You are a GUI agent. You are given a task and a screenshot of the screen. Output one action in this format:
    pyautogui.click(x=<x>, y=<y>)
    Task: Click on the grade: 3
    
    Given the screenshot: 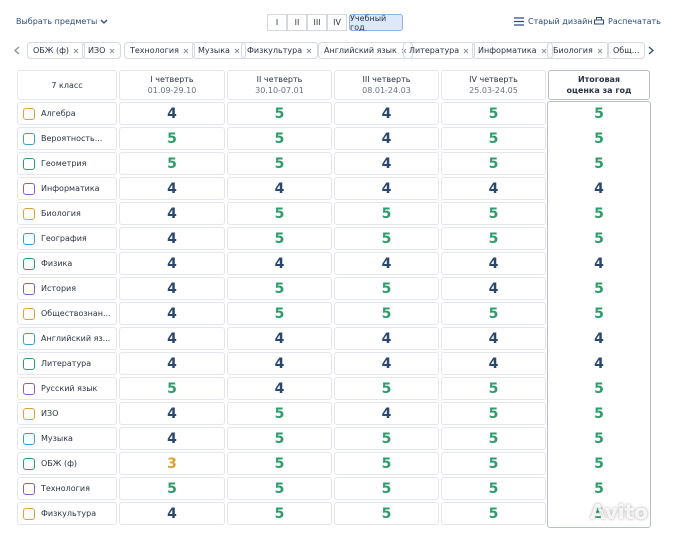 What is the action you would take?
    pyautogui.click(x=172, y=463)
    